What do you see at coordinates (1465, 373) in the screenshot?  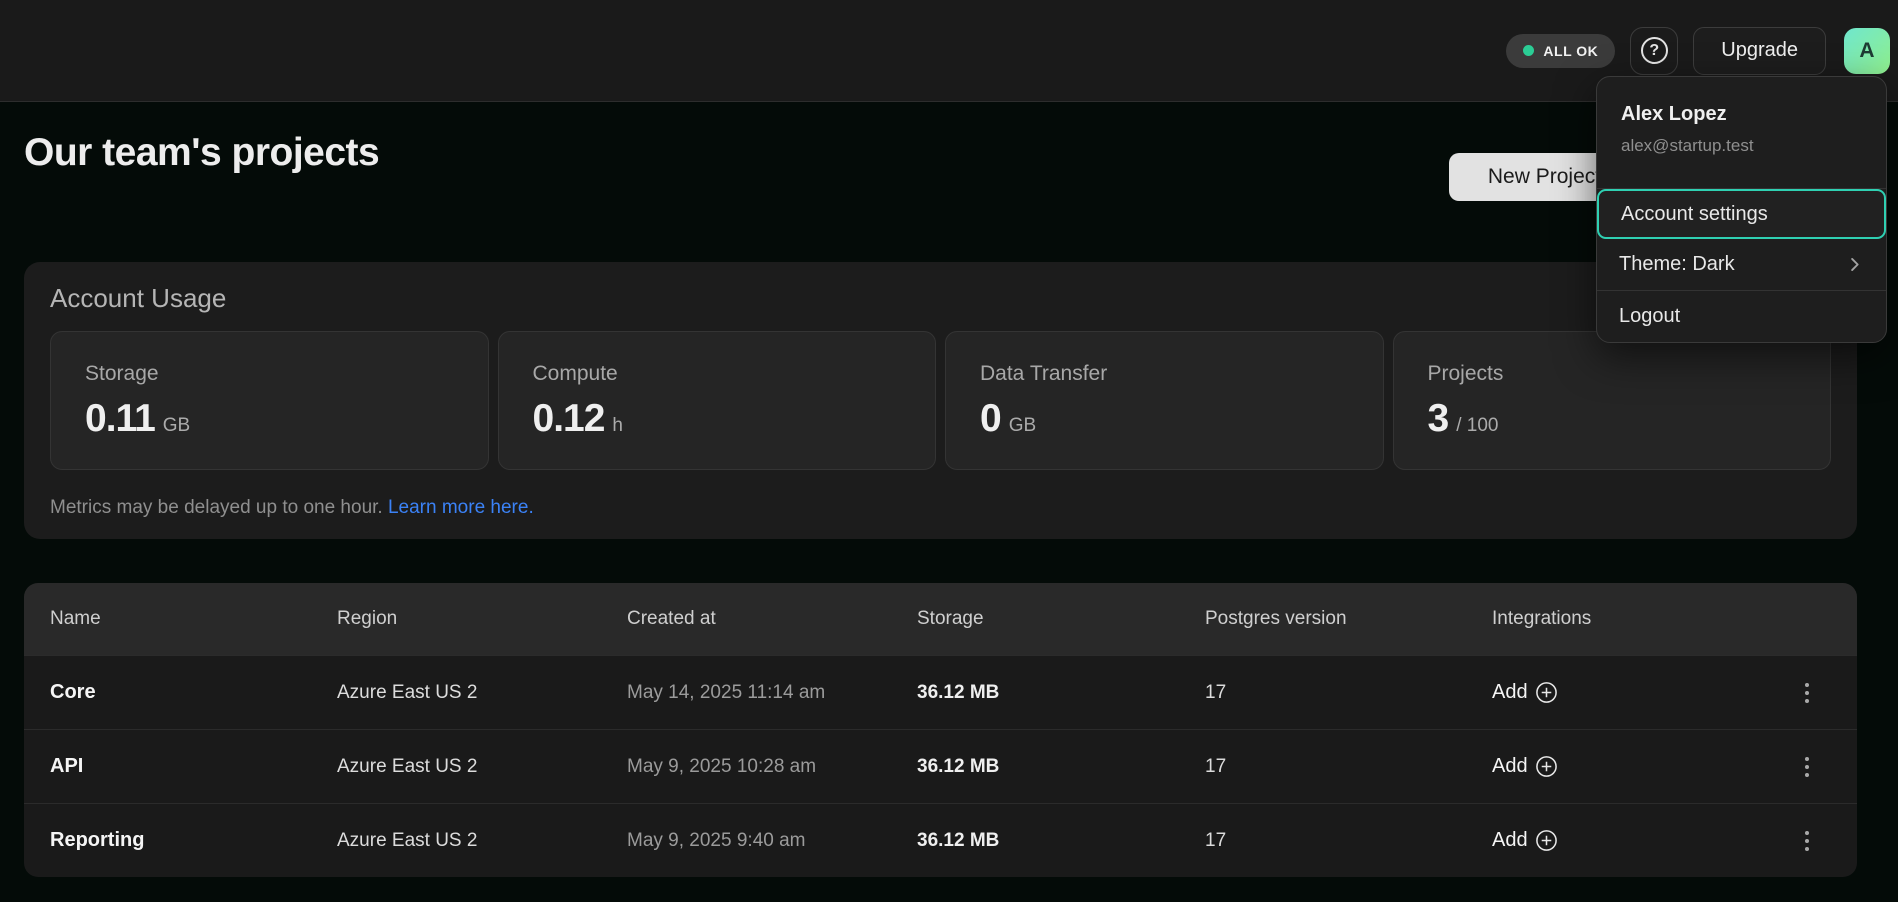 I see `metric-label: Projects` at bounding box center [1465, 373].